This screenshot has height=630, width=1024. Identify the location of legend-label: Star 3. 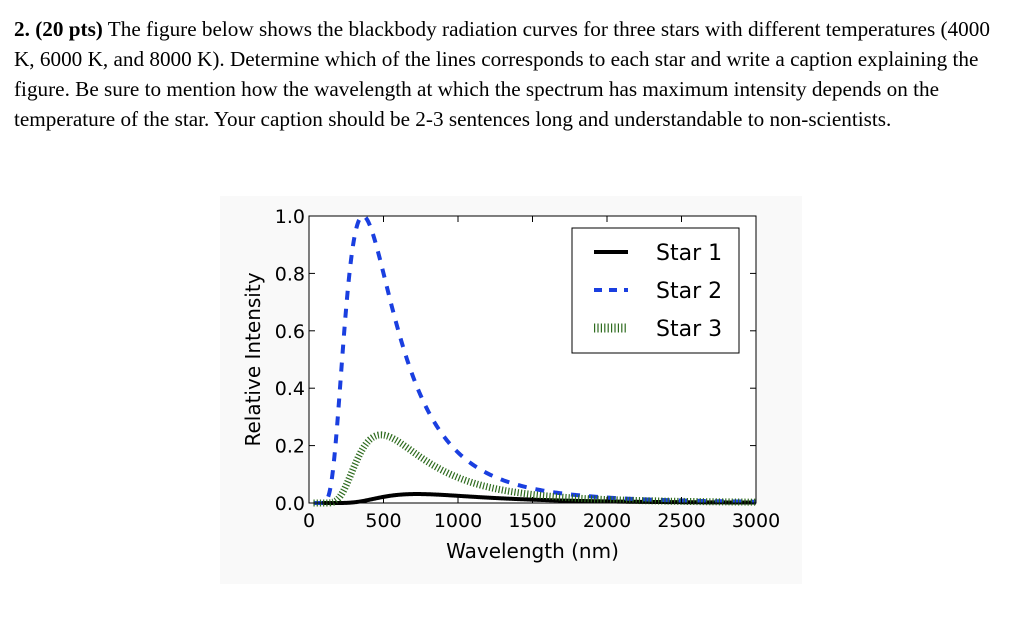
(689, 329).